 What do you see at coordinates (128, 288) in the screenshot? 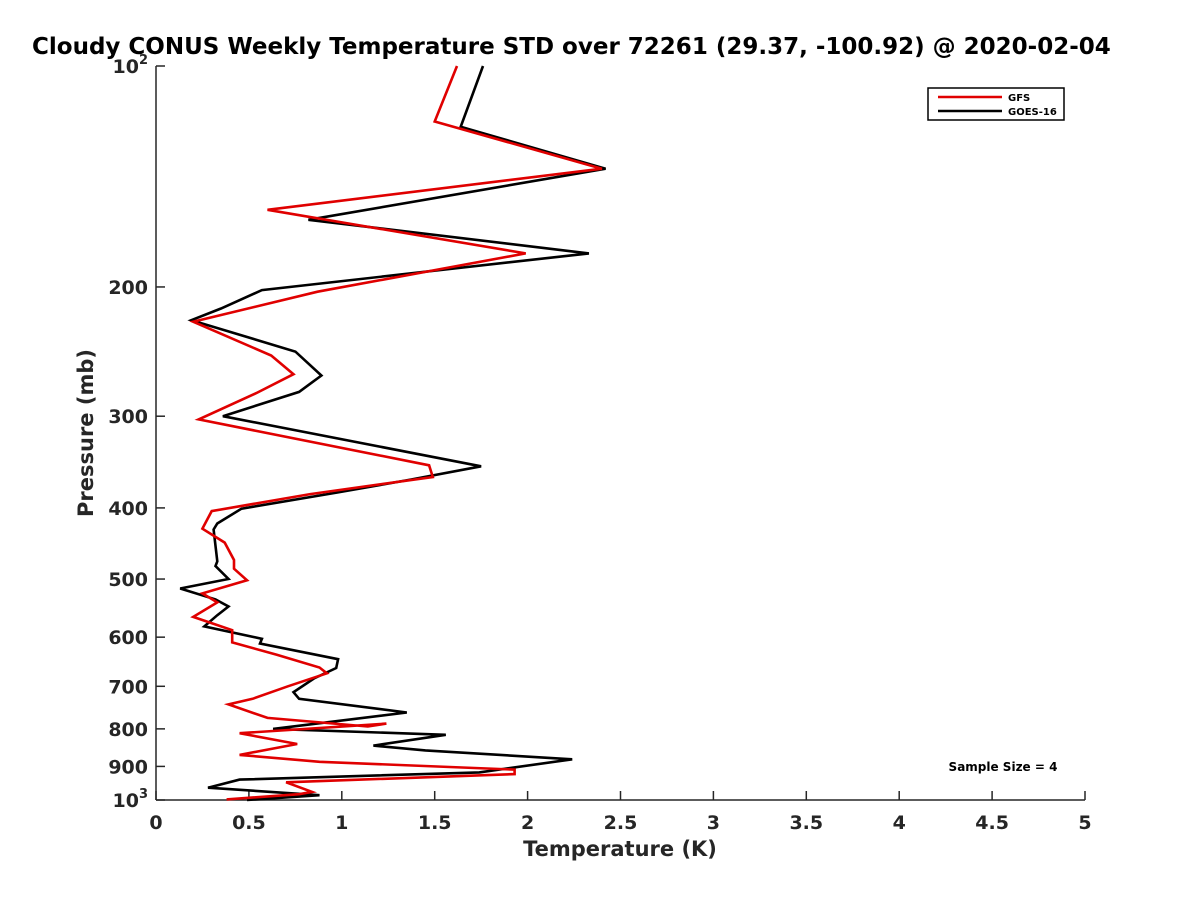
I see `y-tick-label: 200` at bounding box center [128, 288].